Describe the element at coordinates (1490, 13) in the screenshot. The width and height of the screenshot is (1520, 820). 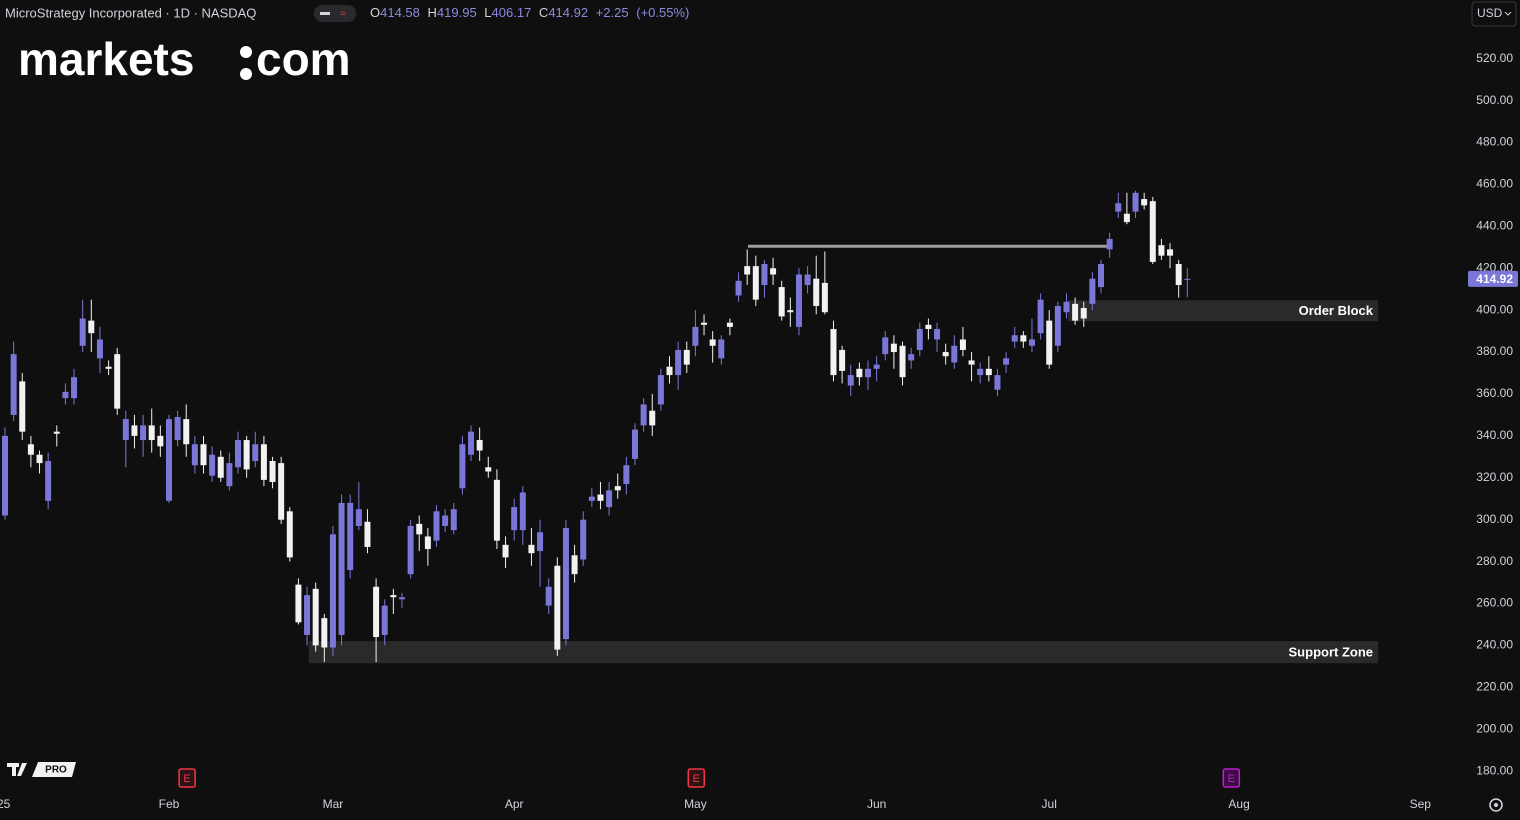
I see `currency: USD` at that location.